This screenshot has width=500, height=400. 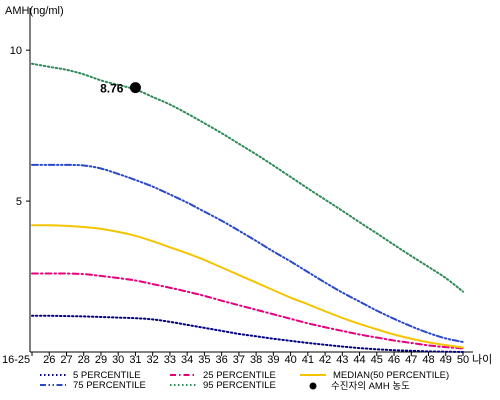 I want to click on x-tick-label: 40, so click(x=290, y=360).